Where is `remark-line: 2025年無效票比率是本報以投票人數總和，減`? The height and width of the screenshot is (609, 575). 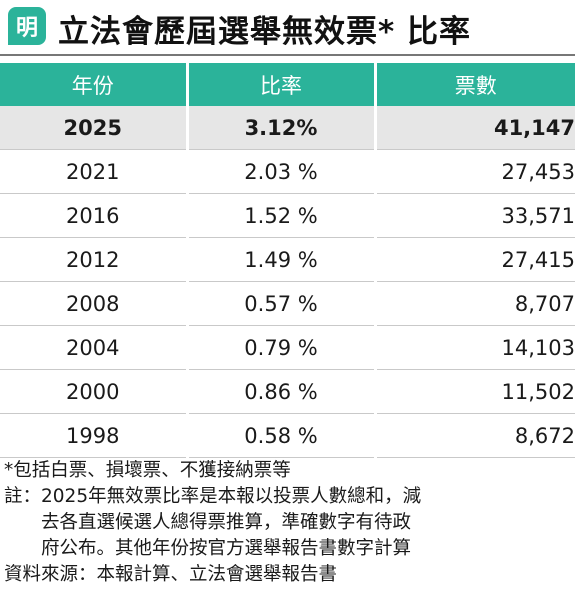
remark-line: 2025年無效票比率是本報以投票人數總和，減 is located at coordinates (231, 496).